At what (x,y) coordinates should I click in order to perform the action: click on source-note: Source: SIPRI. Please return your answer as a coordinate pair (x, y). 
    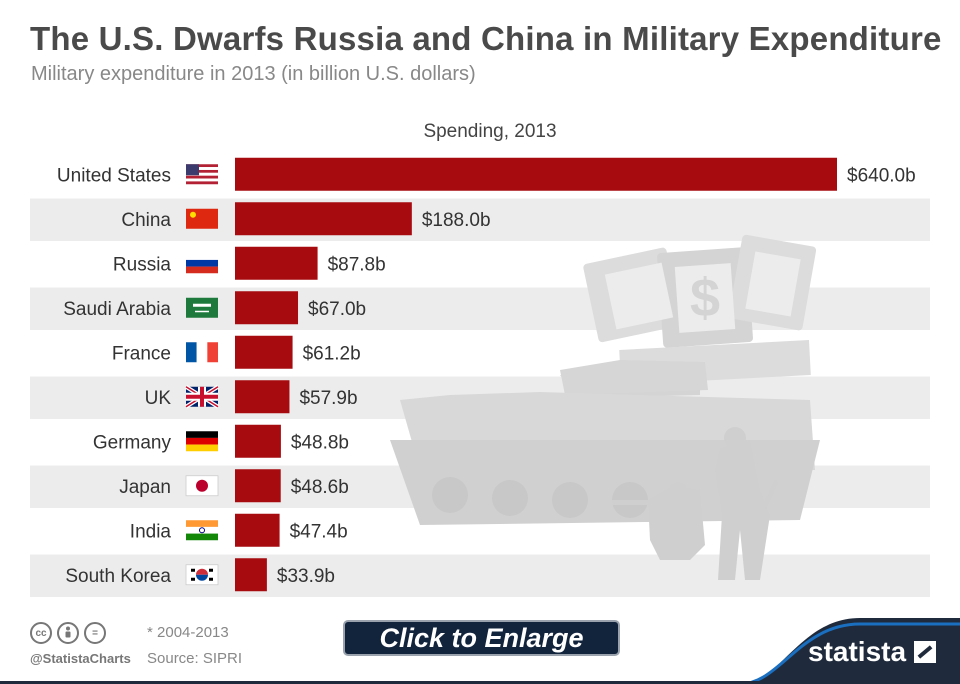
    Looking at the image, I should click on (195, 658).